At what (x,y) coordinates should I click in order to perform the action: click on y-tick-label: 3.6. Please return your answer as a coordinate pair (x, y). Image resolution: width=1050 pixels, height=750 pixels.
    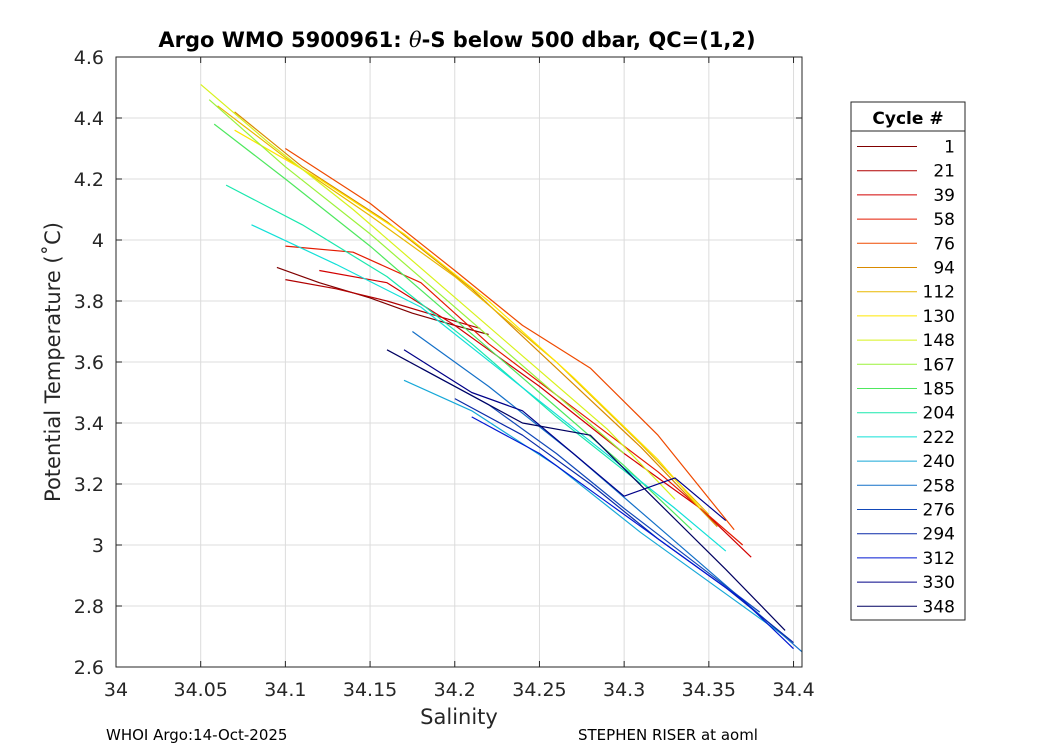
    Looking at the image, I should click on (89, 363).